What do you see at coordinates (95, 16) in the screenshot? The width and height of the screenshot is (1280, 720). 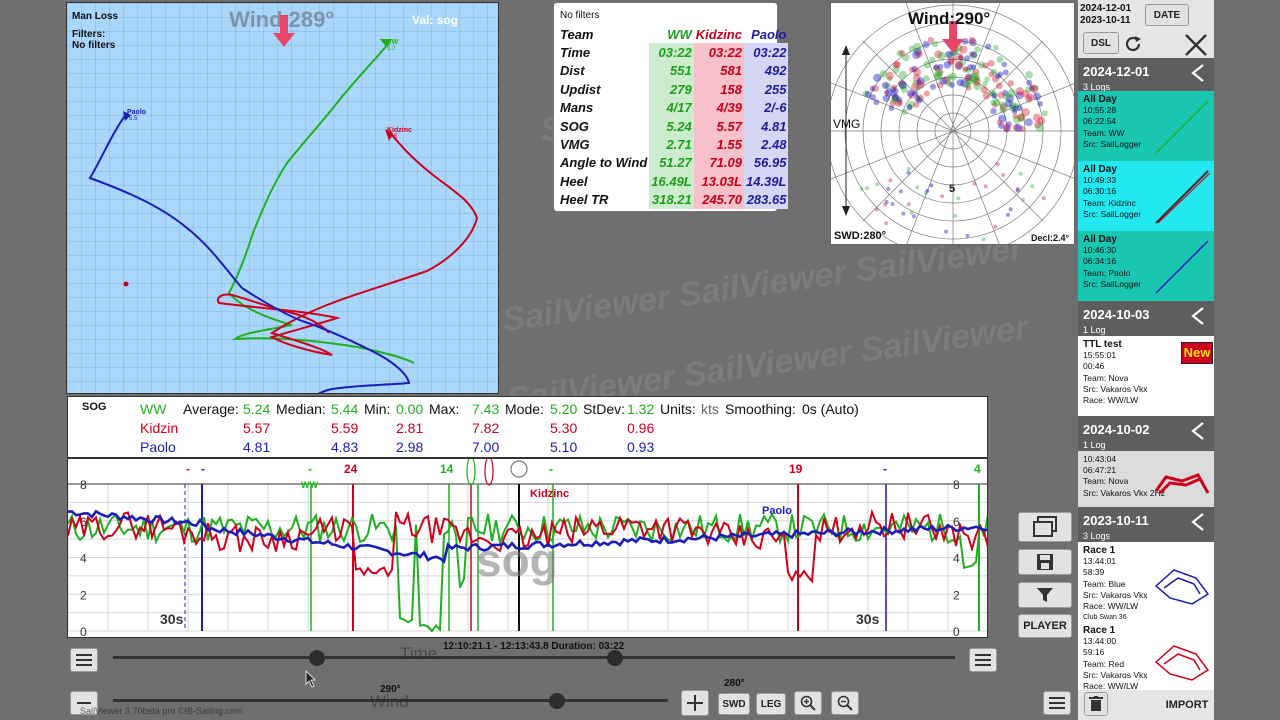 I see `map-title: Man Loss` at bounding box center [95, 16].